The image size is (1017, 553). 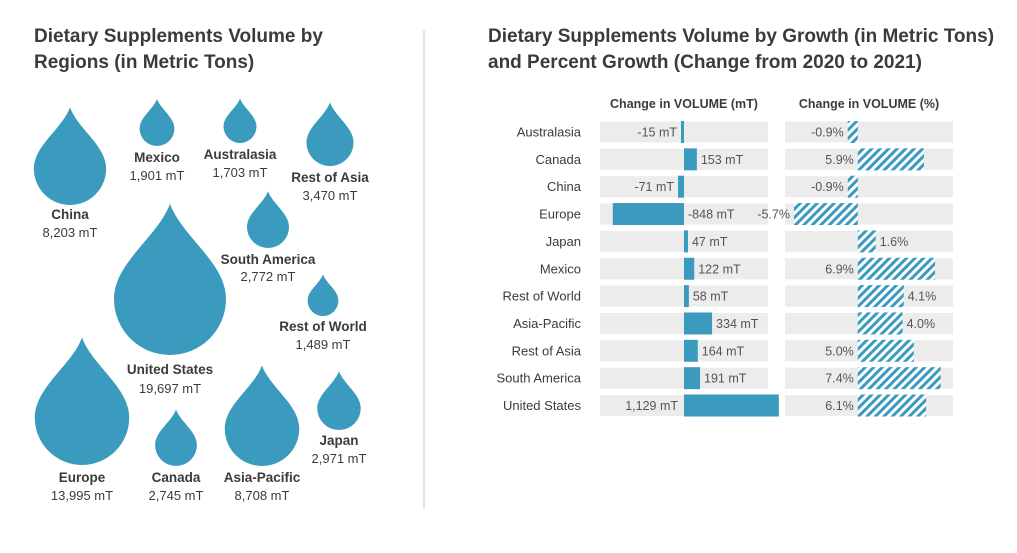 I want to click on percent-bar-china, so click(x=852, y=186).